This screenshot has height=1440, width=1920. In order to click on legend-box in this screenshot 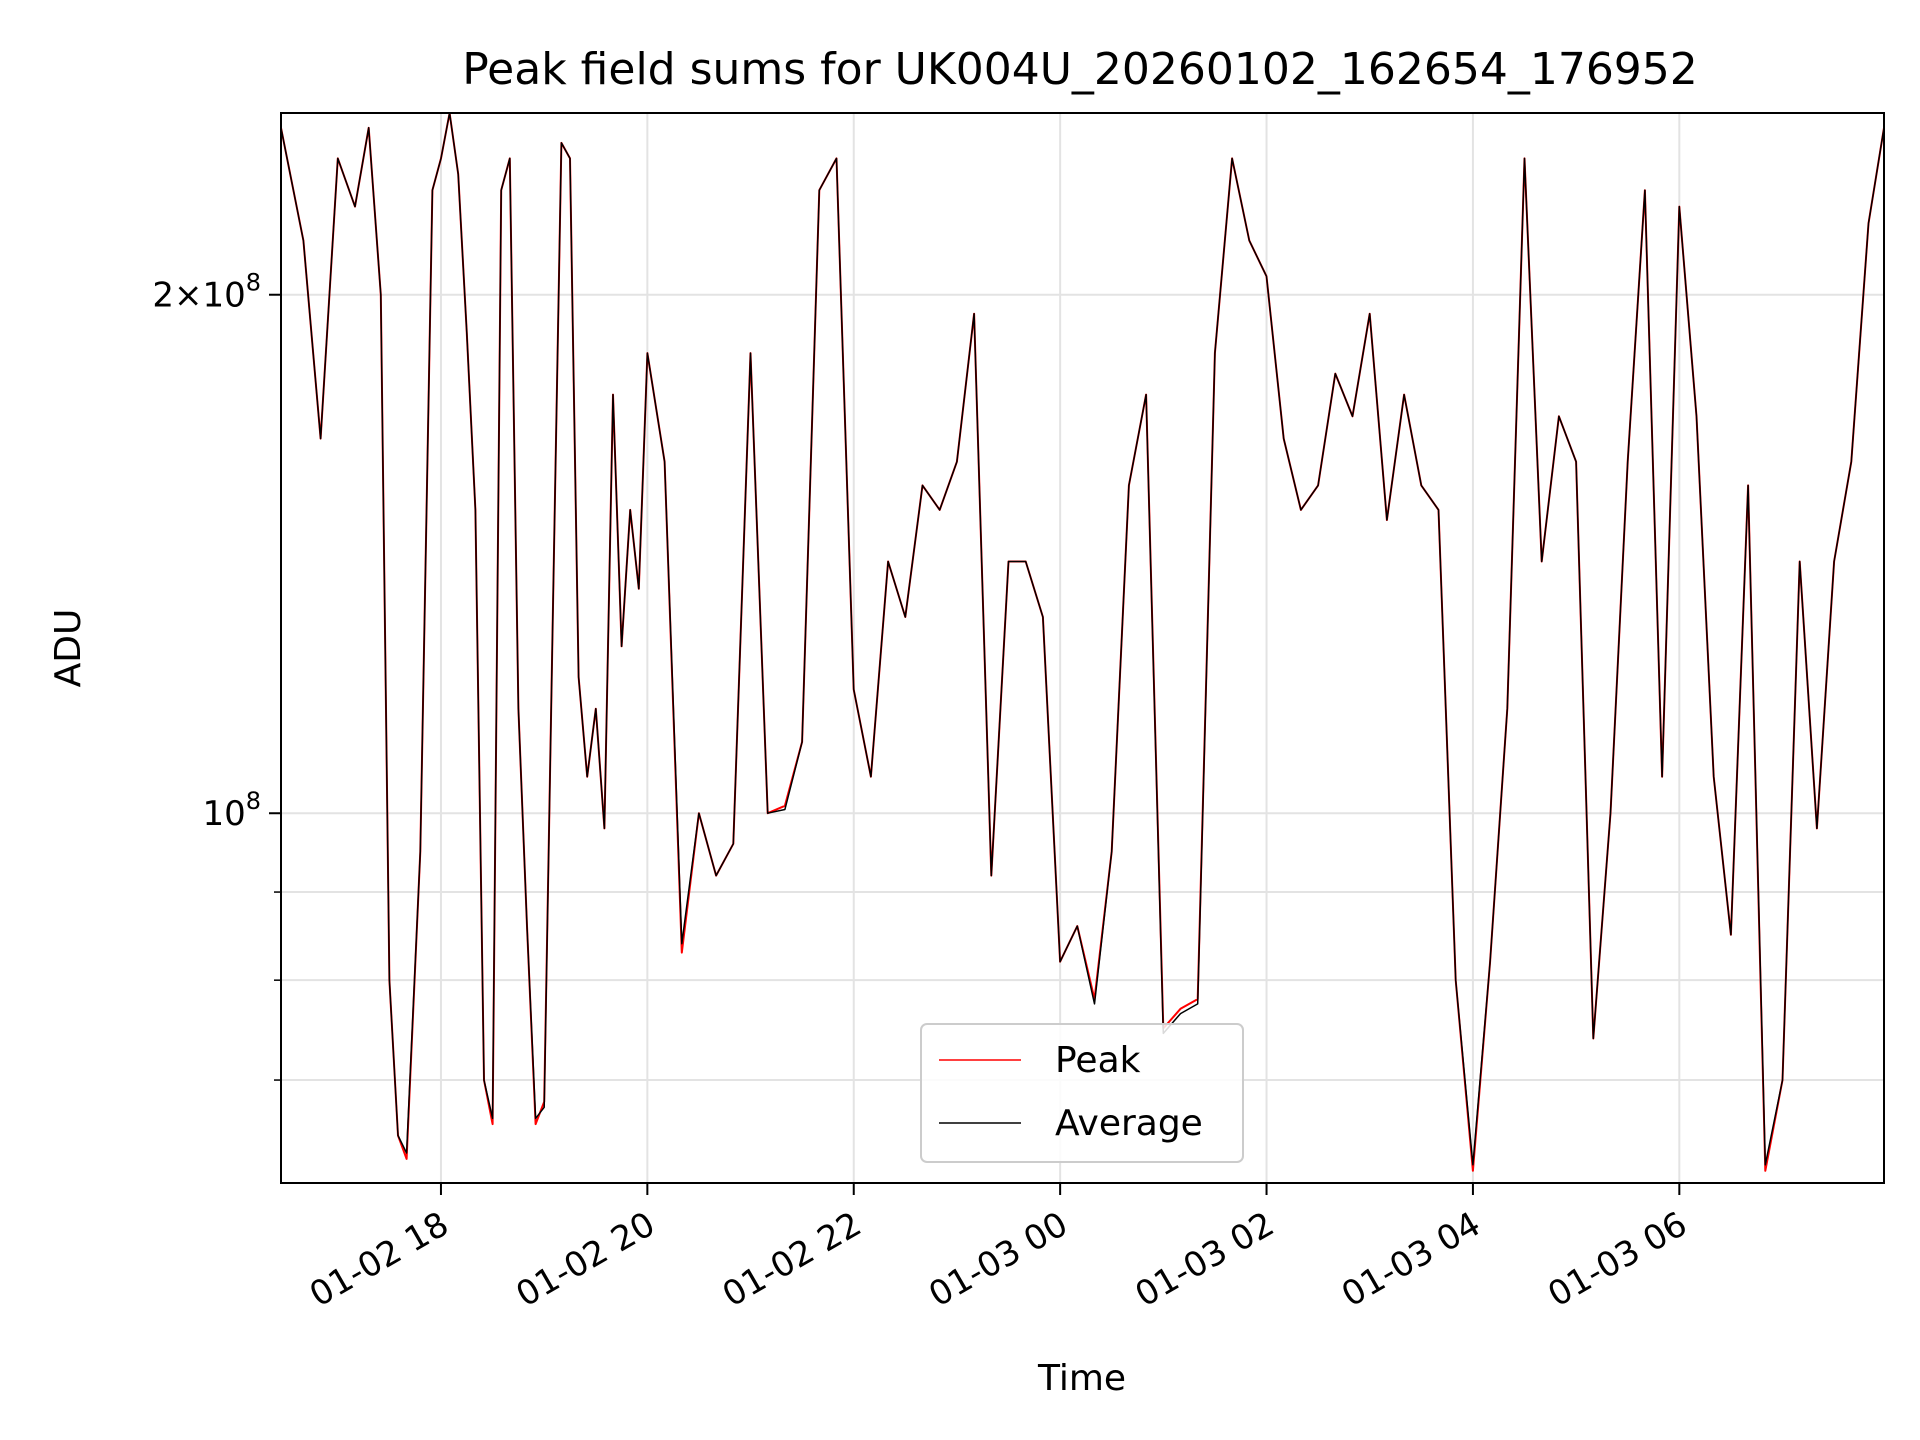, I will do `click(1082, 1093)`.